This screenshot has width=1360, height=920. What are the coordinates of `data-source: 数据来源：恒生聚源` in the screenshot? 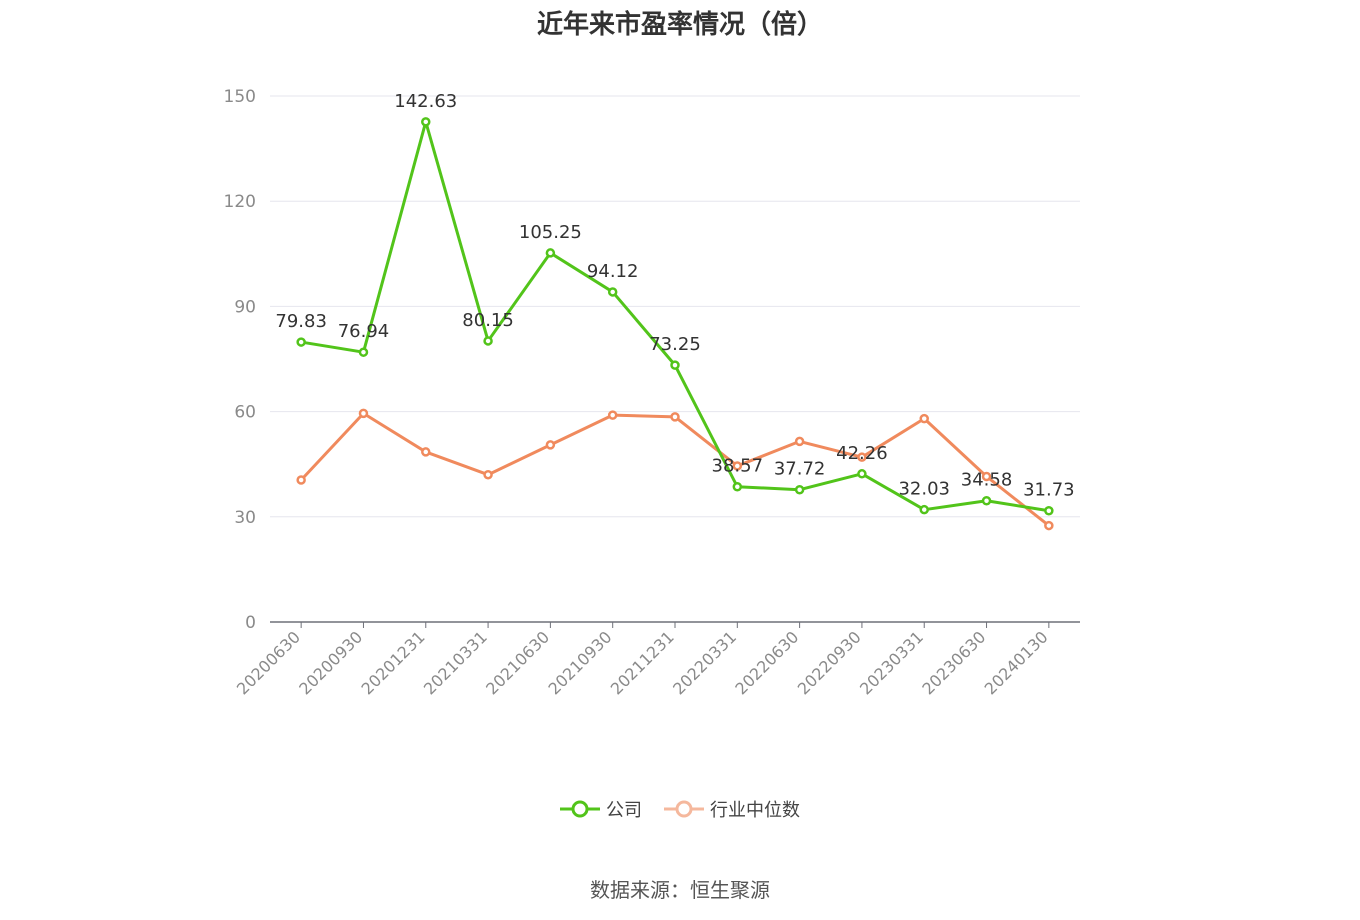 It's located at (680, 890).